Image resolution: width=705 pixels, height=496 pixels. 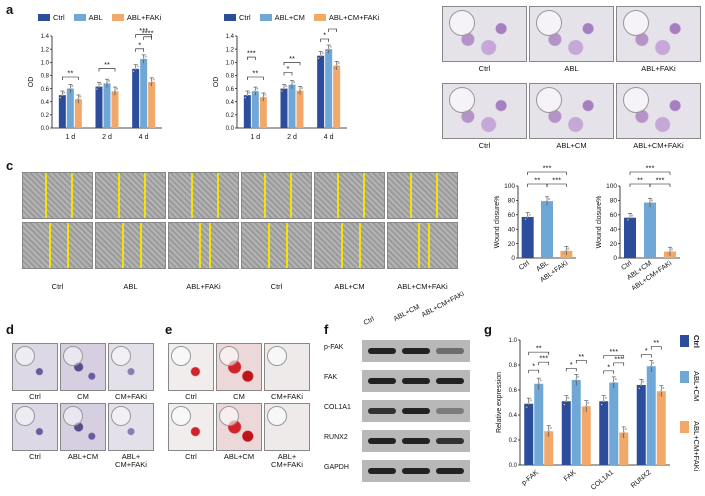 I want to click on y-tick-label: 0.0, so click(x=230, y=129).